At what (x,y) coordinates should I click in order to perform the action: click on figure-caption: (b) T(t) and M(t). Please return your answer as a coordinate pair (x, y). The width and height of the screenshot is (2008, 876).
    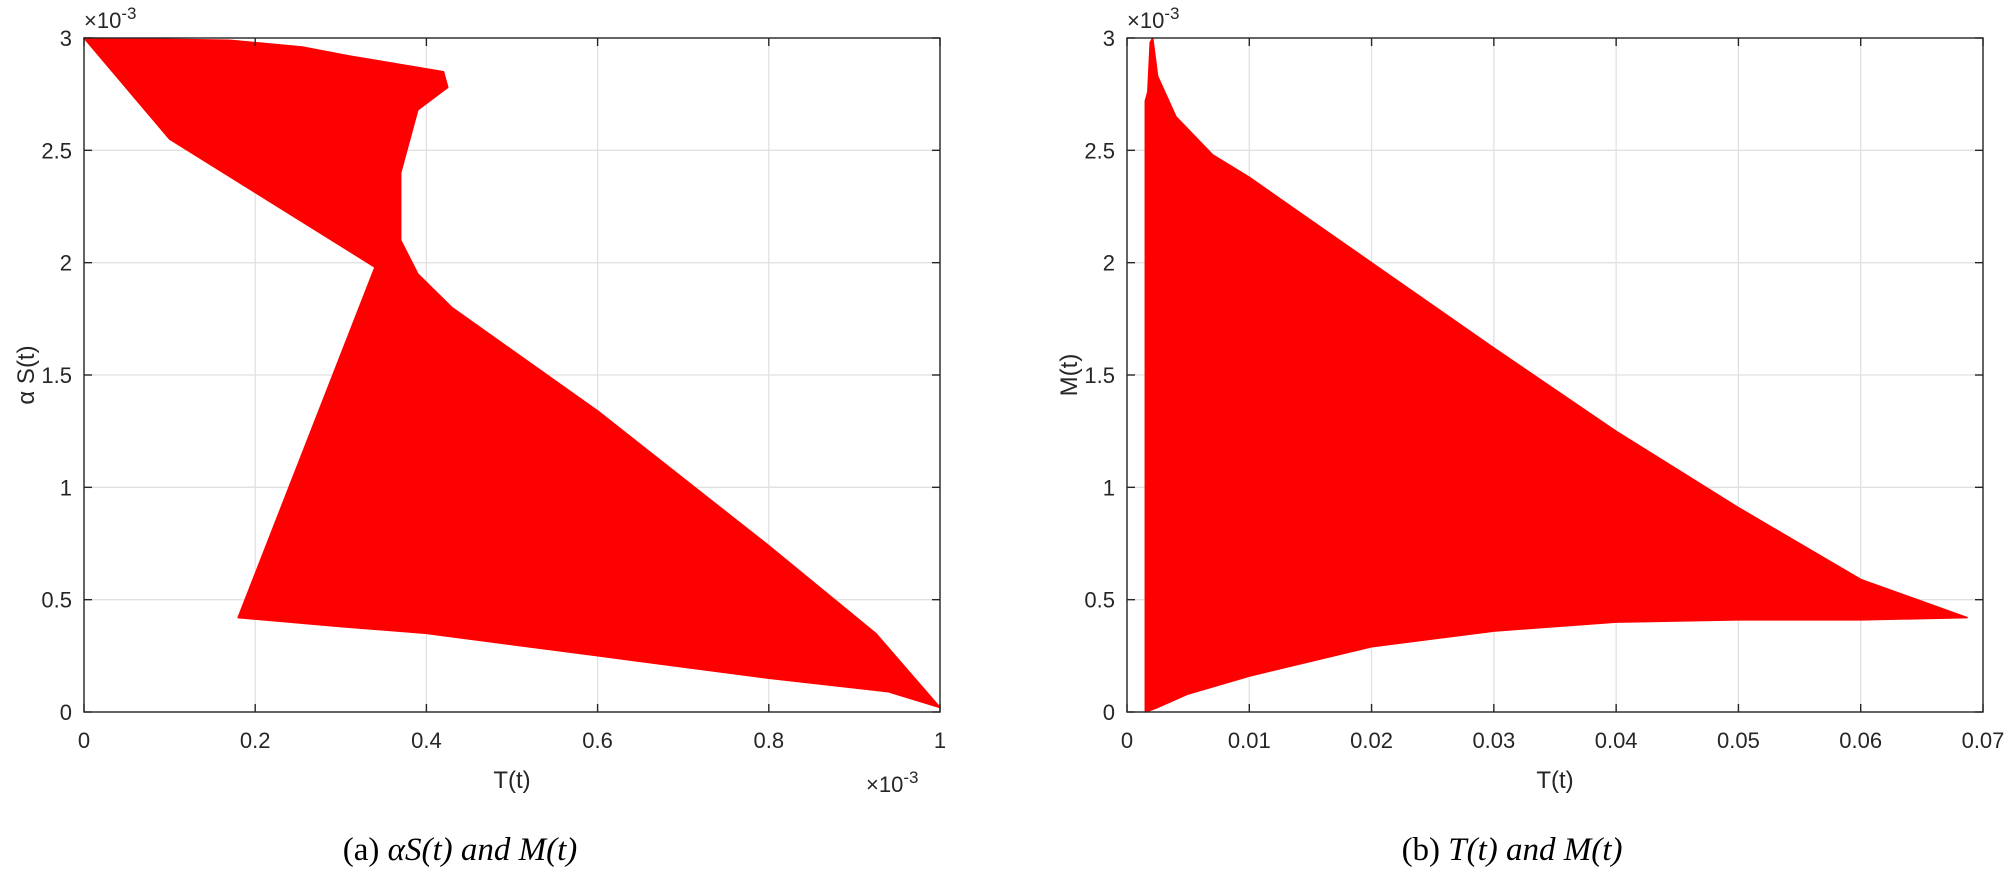
    Looking at the image, I should click on (1512, 850).